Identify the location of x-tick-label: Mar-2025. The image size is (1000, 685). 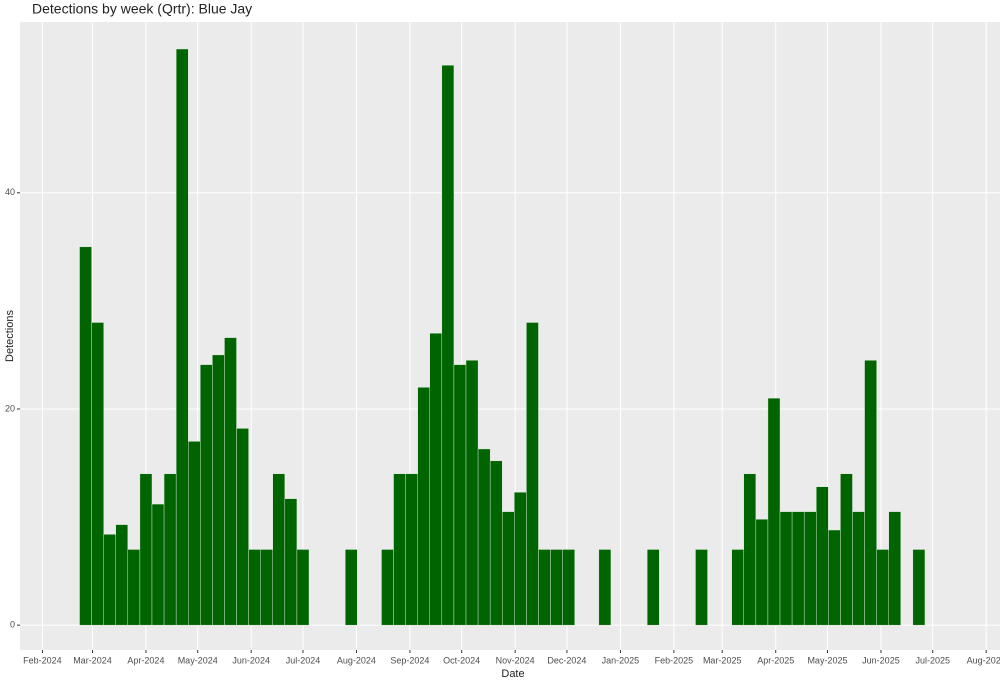
(722, 660).